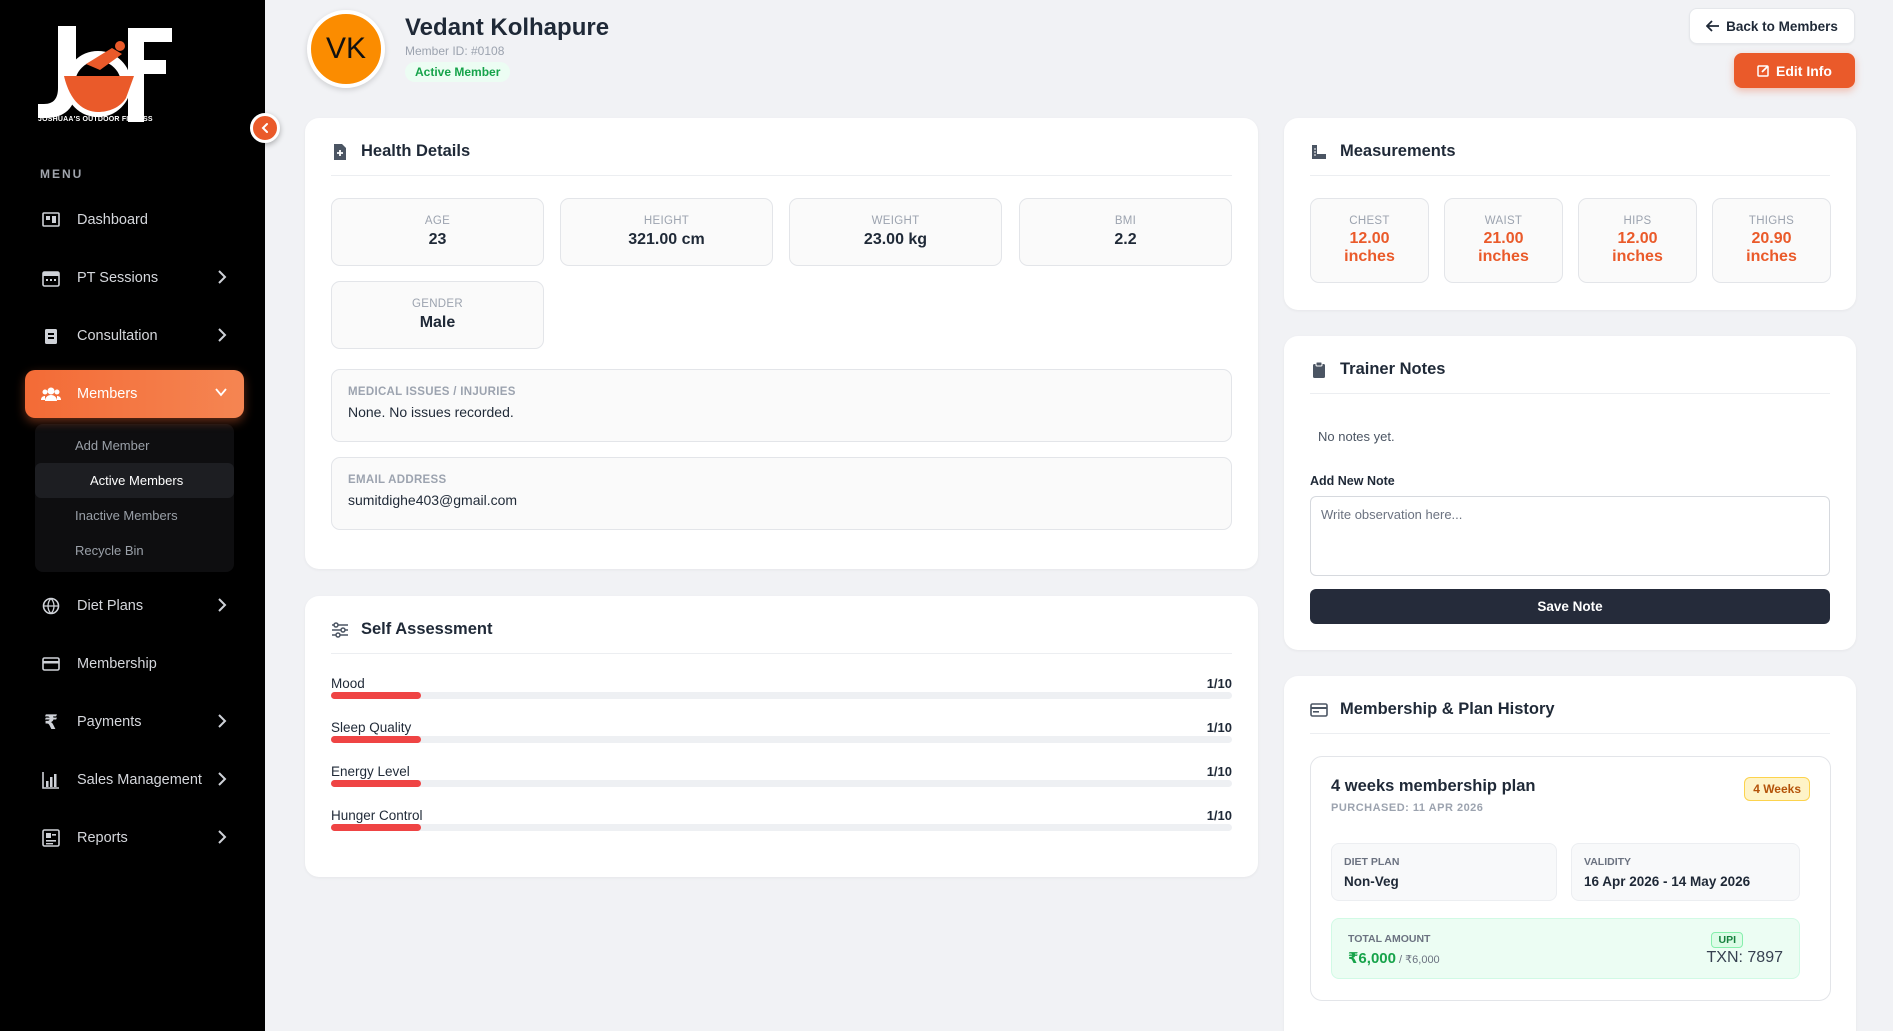 The height and width of the screenshot is (1031, 1893). What do you see at coordinates (377, 815) in the screenshot?
I see `assessment-label: Hunger Control` at bounding box center [377, 815].